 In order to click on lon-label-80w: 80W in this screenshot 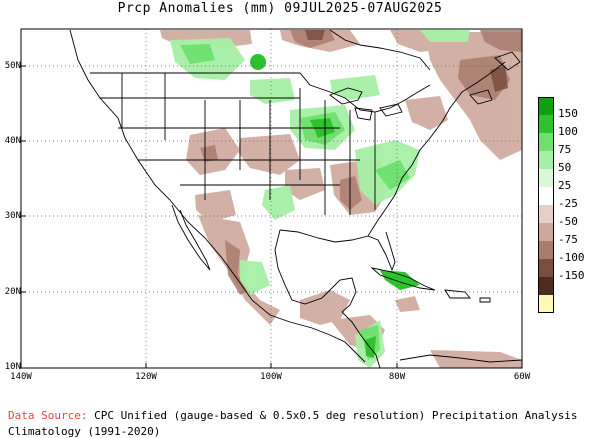, I will do `click(397, 377)`.